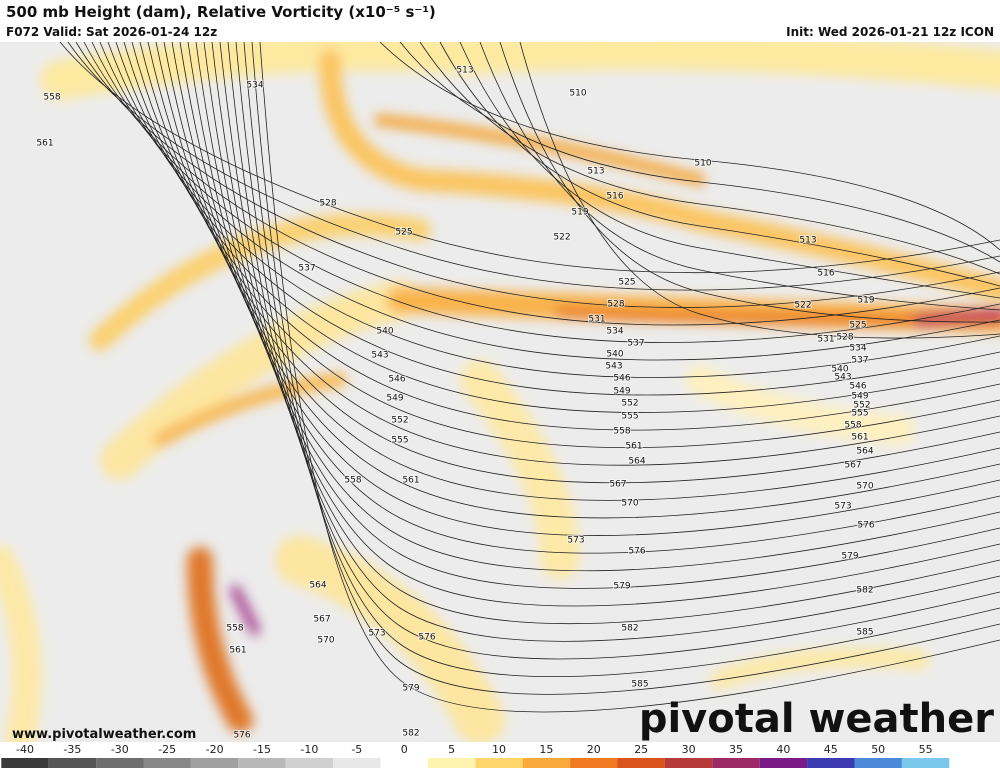  What do you see at coordinates (404, 749) in the screenshot?
I see `colorbar-label: 0` at bounding box center [404, 749].